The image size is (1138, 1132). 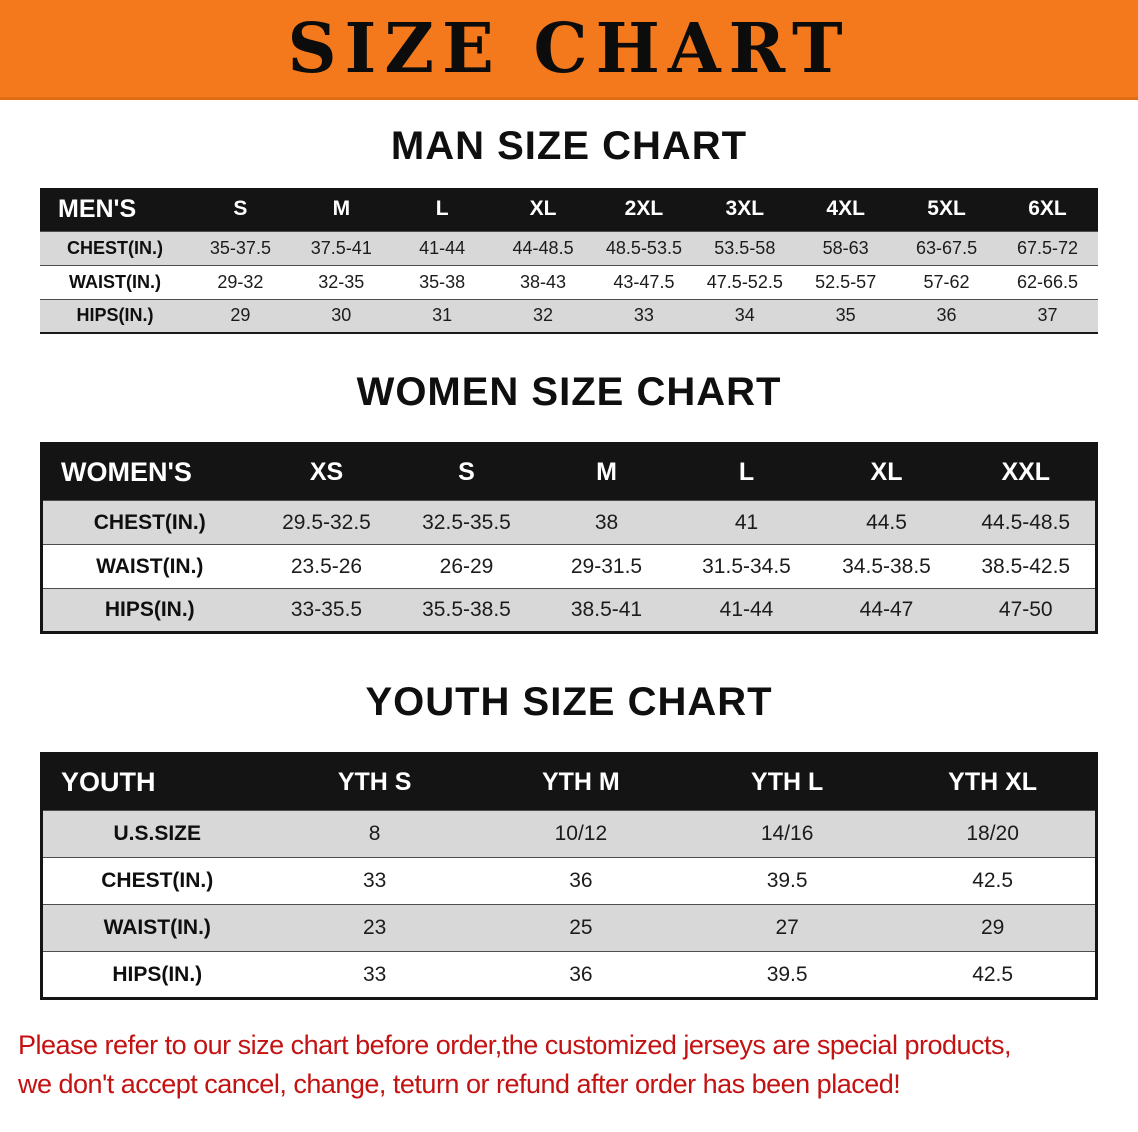 What do you see at coordinates (442, 281) in the screenshot?
I see `size-value-cell: 35-38` at bounding box center [442, 281].